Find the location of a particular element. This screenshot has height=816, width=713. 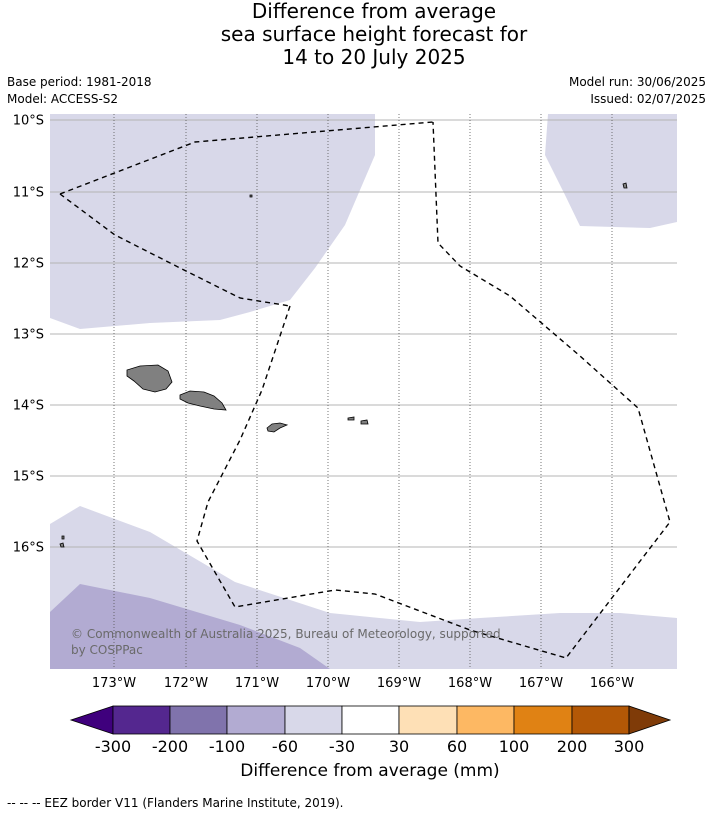

issued-date: Issued: 02/07/2025 is located at coordinates (648, 99).